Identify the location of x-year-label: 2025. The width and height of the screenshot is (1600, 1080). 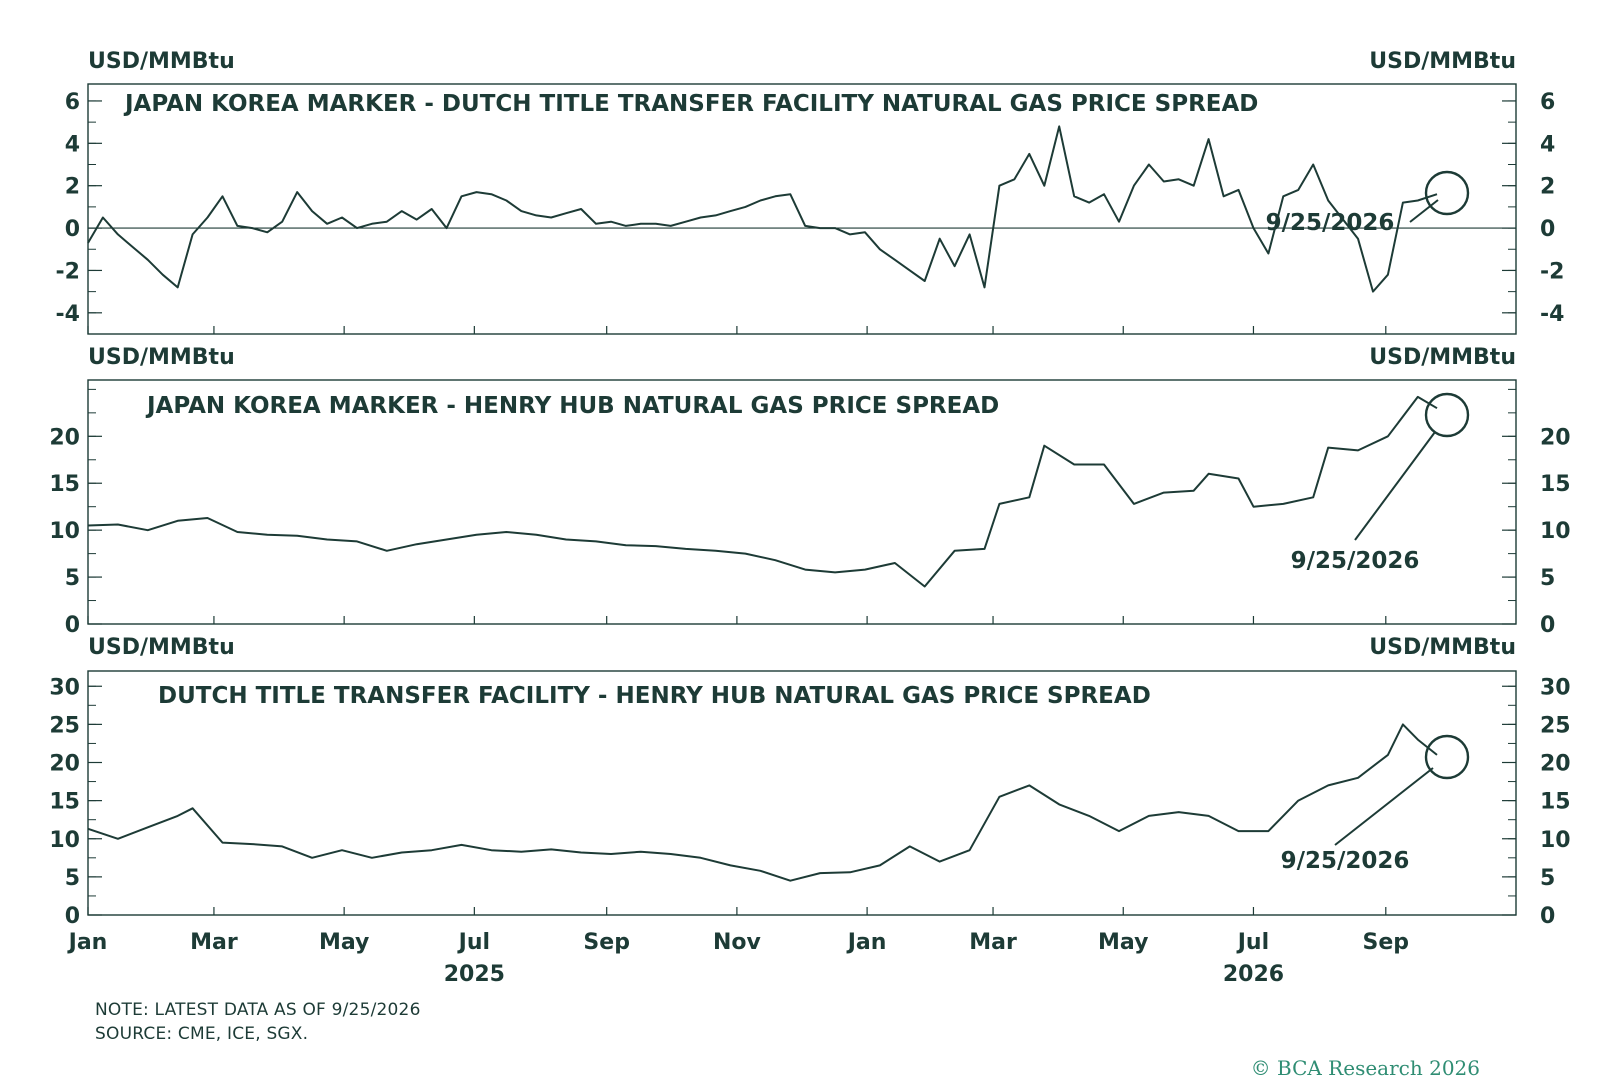
(474, 974).